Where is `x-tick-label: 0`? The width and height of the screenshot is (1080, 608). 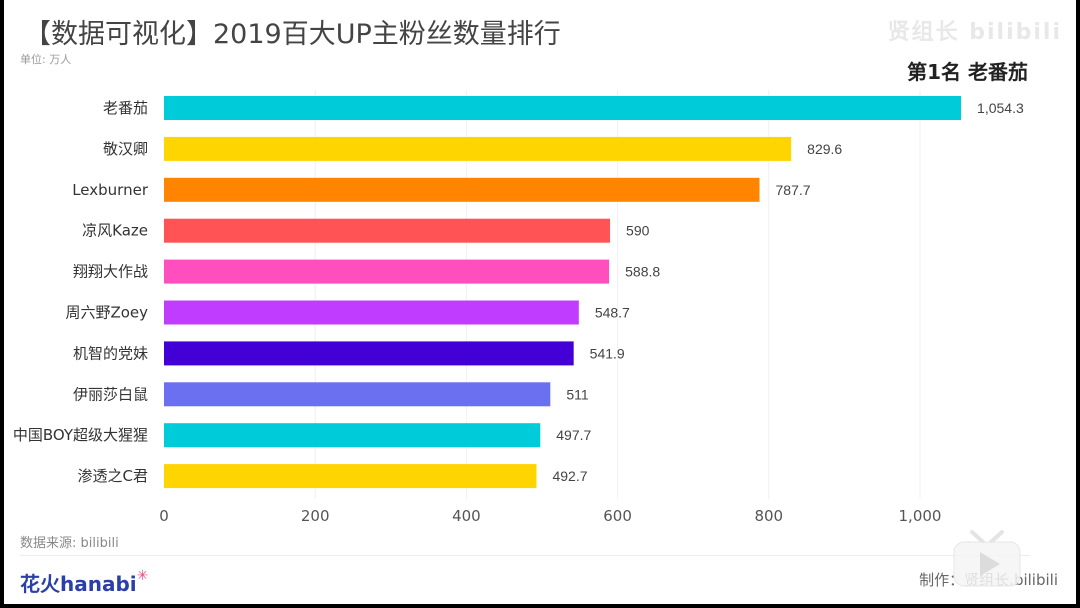 x-tick-label: 0 is located at coordinates (164, 516).